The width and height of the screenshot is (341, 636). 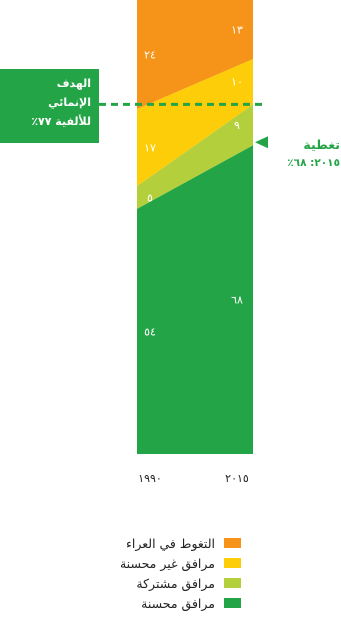 I want to click on area-unimproved, so click(x=195, y=123).